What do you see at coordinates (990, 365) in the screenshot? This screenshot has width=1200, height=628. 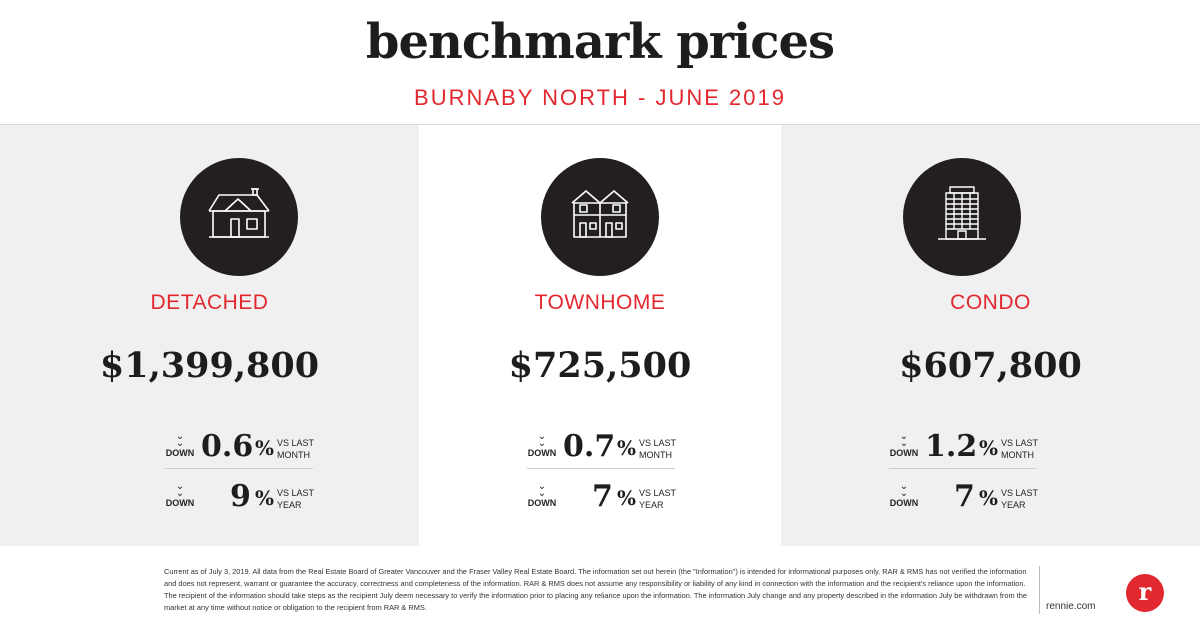 I see `benchmark-price: $607,800` at bounding box center [990, 365].